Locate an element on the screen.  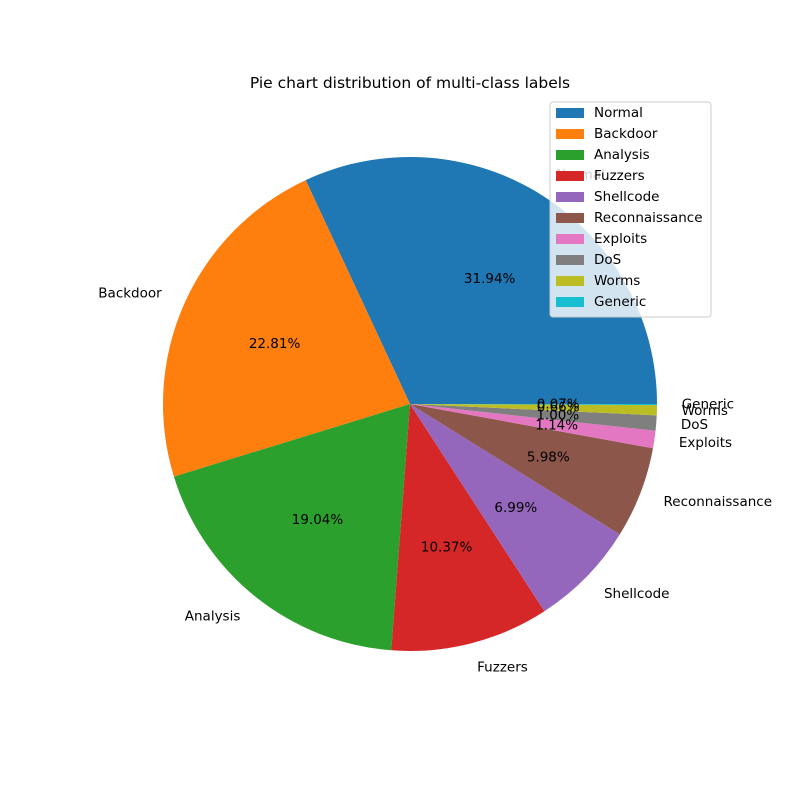
legend-swatch-backdoor is located at coordinates (570, 134).